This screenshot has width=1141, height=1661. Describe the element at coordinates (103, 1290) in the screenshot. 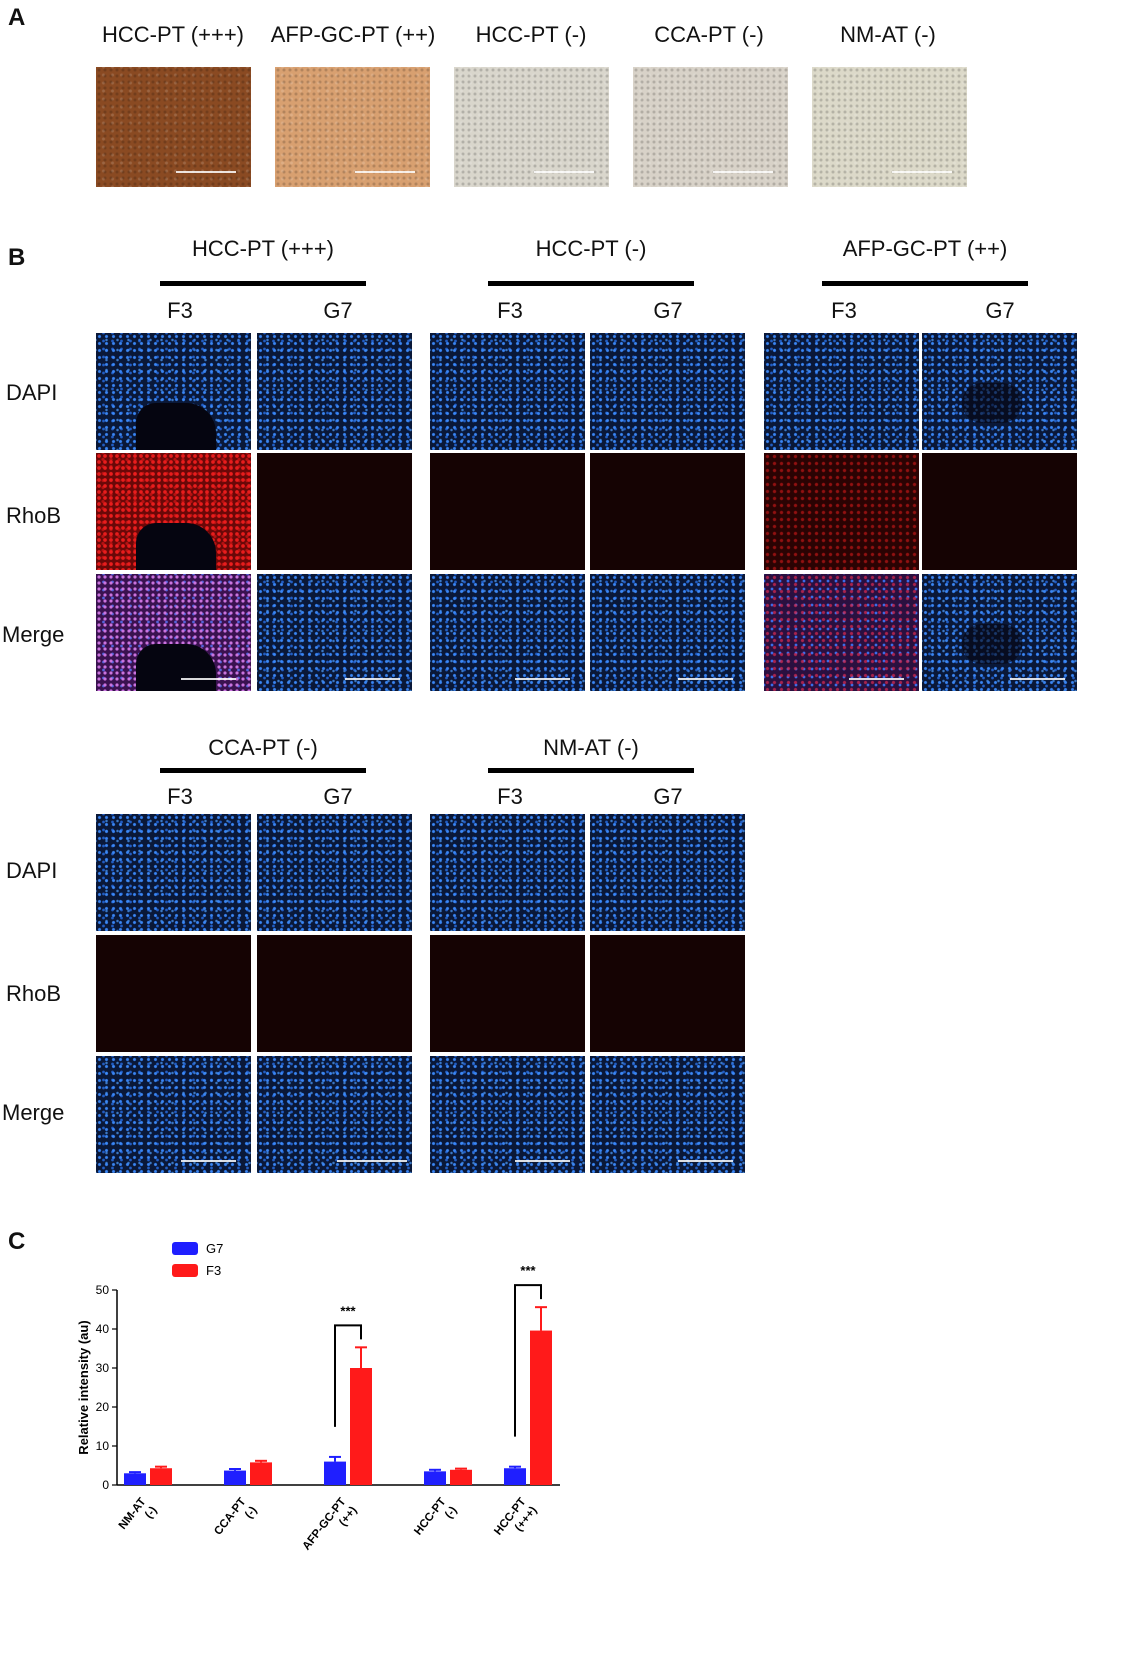

I see `y-tick-label: 50` at that location.